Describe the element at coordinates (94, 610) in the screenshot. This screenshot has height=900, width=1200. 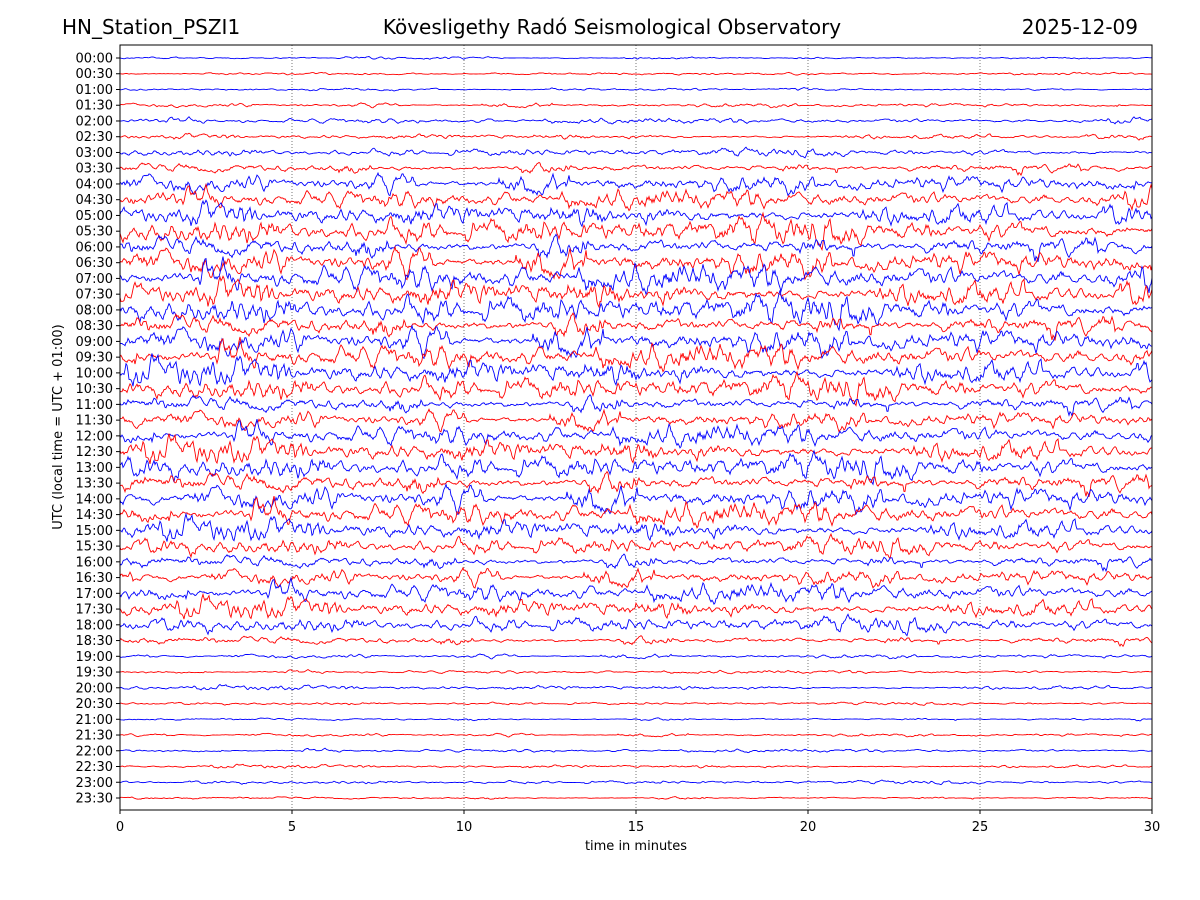
I see `y-tick-label: 17:30` at that location.